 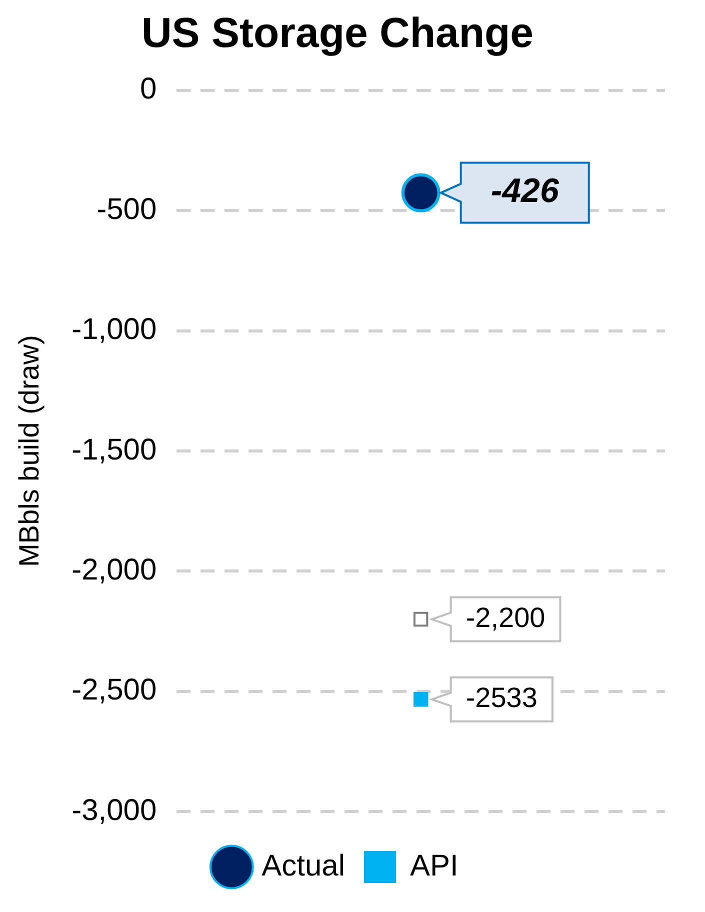 What do you see at coordinates (114, 329) in the screenshot?
I see `y-tick-label: -1,000` at bounding box center [114, 329].